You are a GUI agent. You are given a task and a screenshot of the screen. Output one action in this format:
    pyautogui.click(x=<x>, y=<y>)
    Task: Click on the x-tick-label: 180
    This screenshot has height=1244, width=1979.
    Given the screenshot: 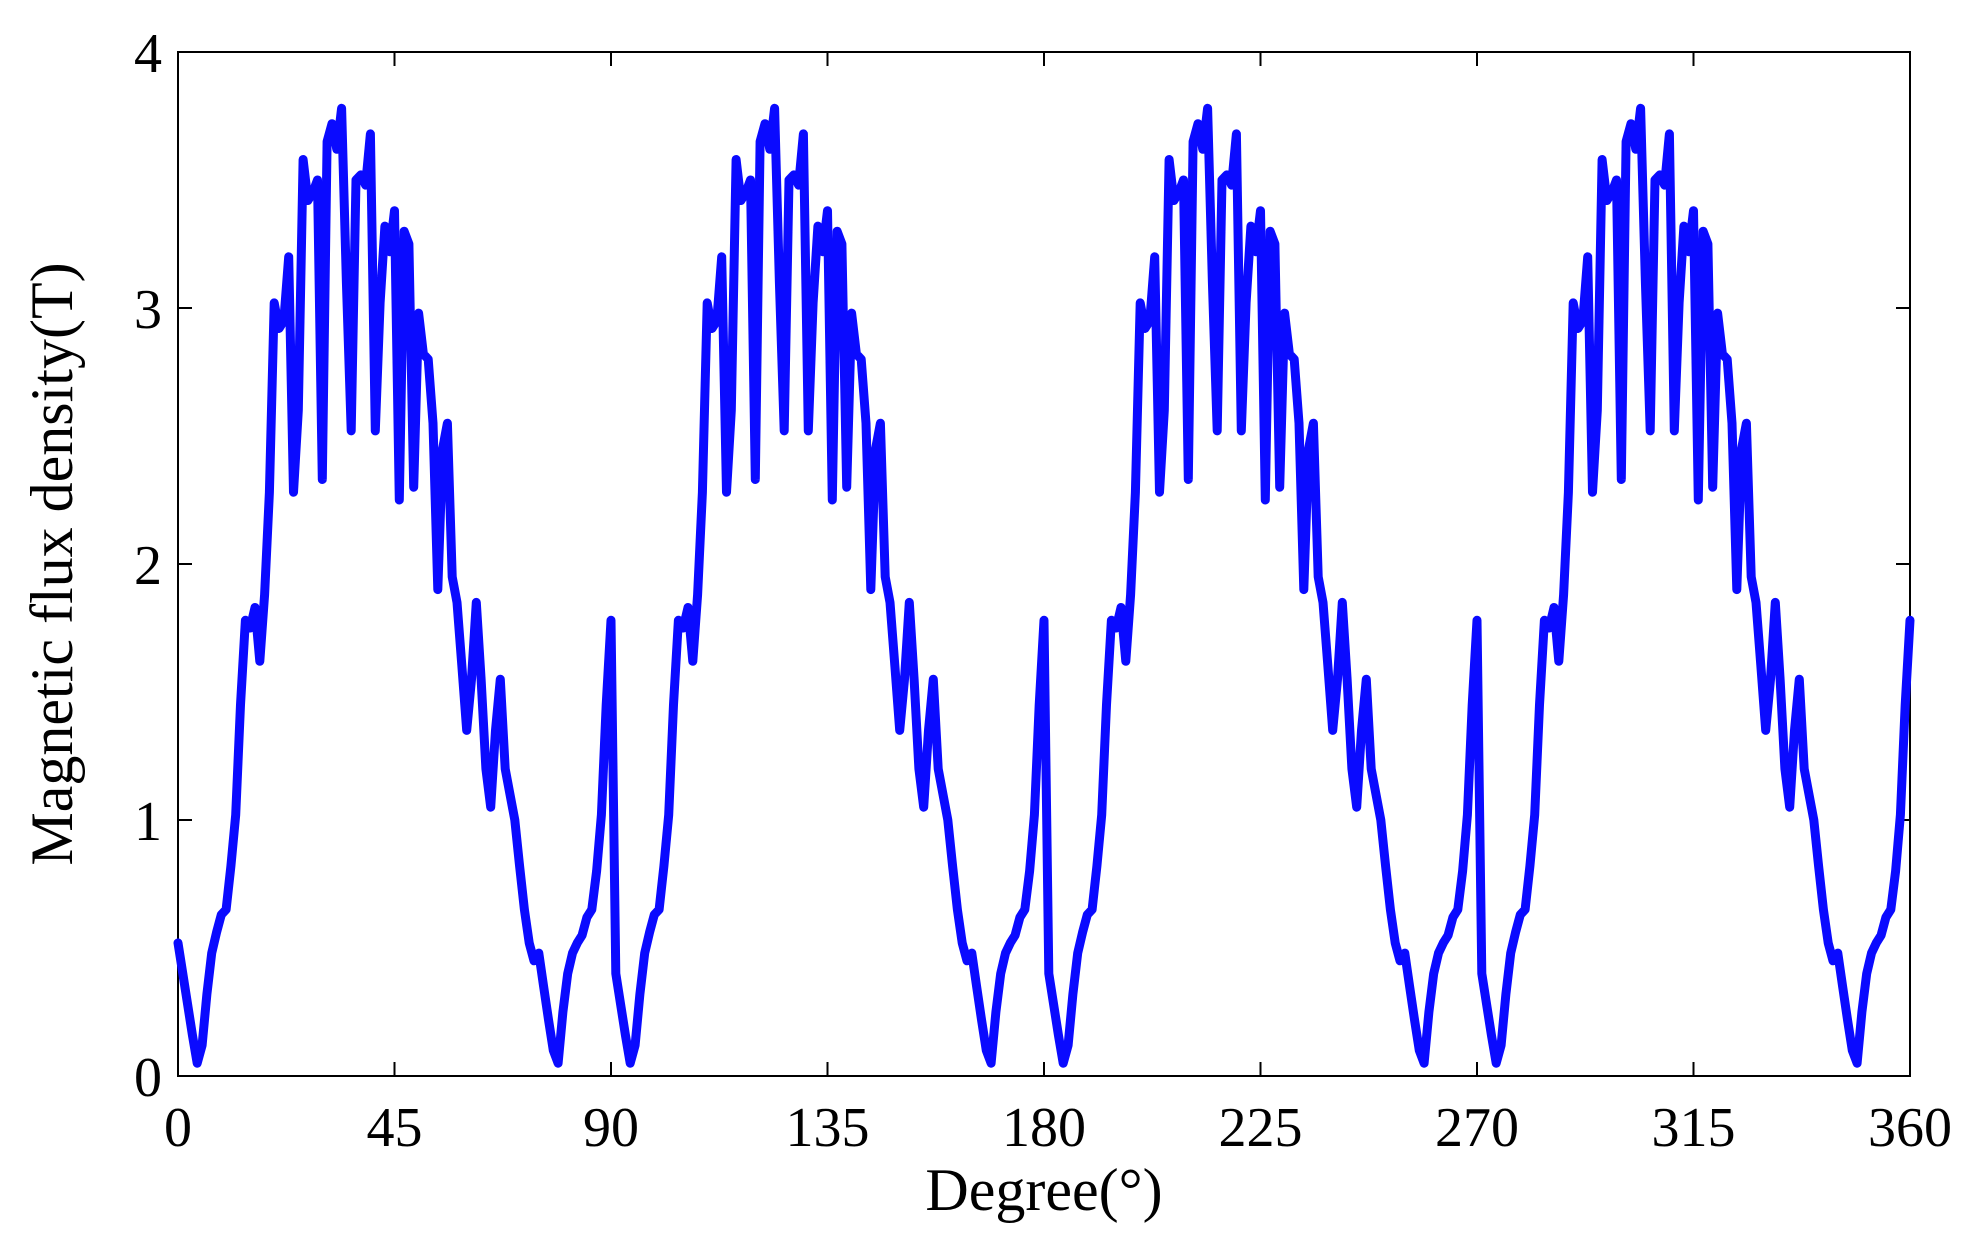 What is the action you would take?
    pyautogui.click(x=1044, y=1128)
    